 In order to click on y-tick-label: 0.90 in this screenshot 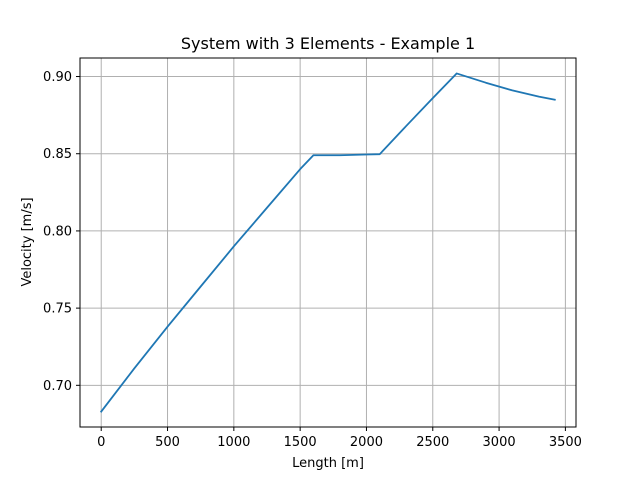, I will do `click(57, 77)`.